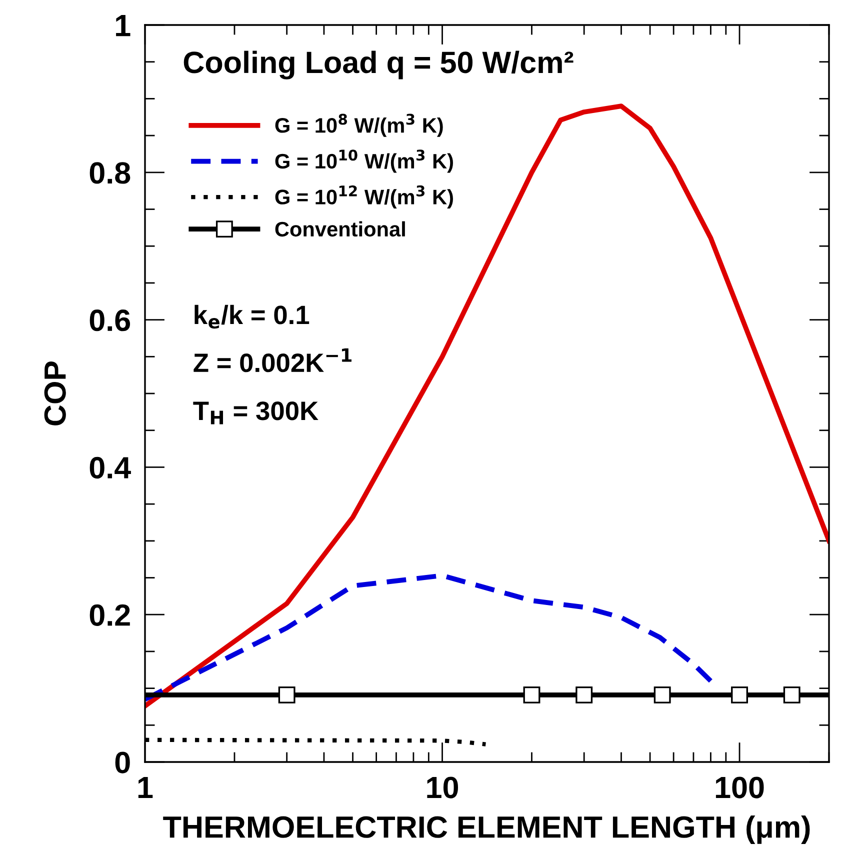 The width and height of the screenshot is (859, 859). I want to click on legend-label: Conventional, so click(340, 229).